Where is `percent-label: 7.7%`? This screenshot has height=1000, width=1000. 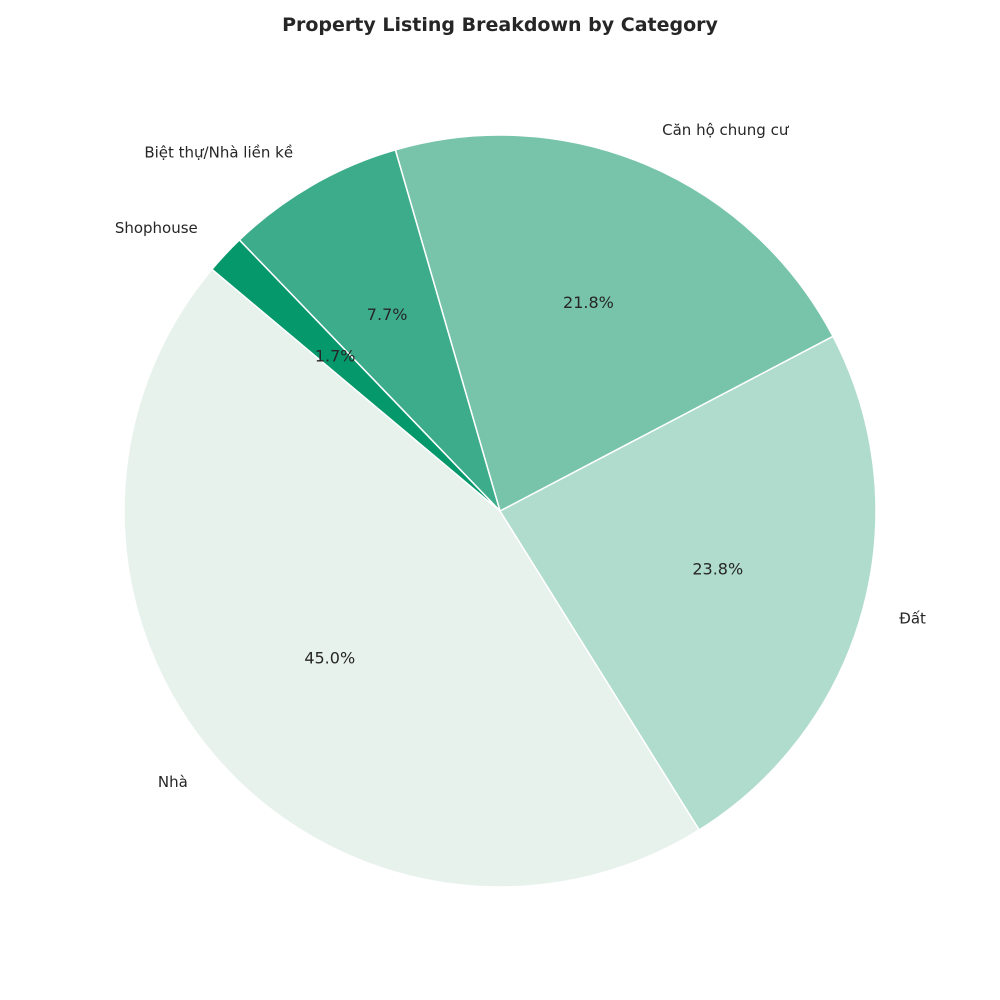
percent-label: 7.7% is located at coordinates (387, 314).